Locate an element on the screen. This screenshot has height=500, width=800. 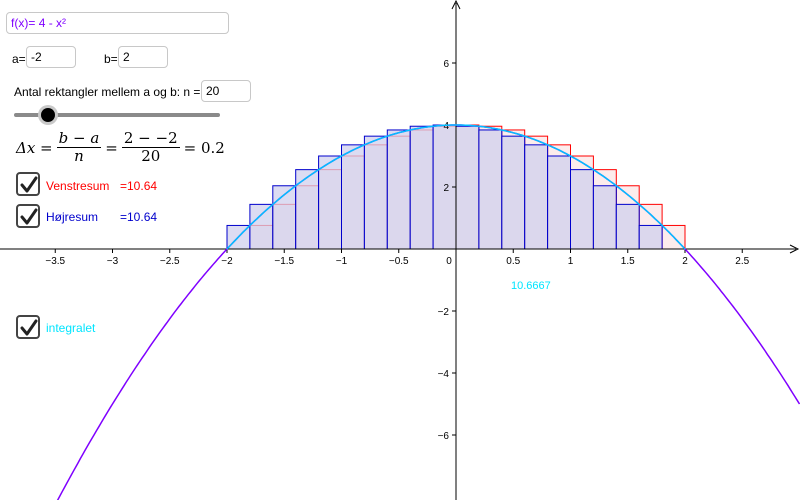
right-sum-rectangles is located at coordinates (444, 187).